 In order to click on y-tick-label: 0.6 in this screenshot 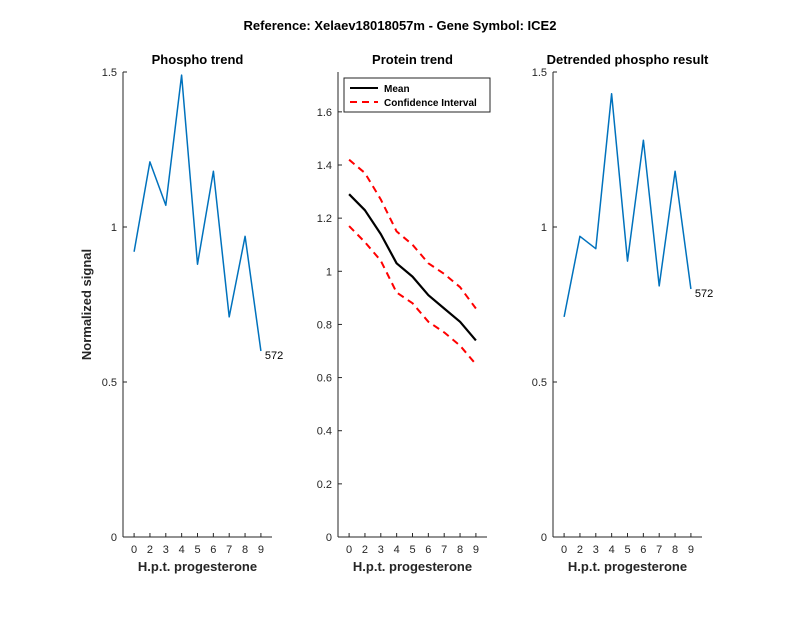, I will do `click(324, 379)`.